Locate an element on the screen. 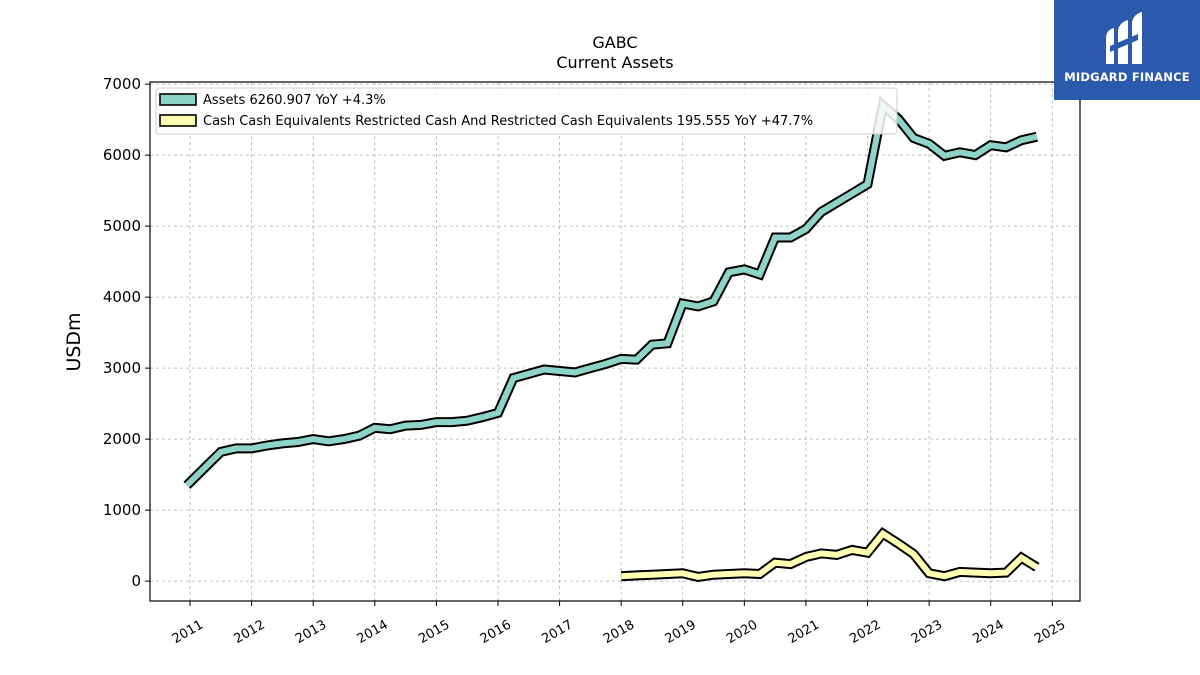  chart-subtitle: Current Assets is located at coordinates (614, 62).